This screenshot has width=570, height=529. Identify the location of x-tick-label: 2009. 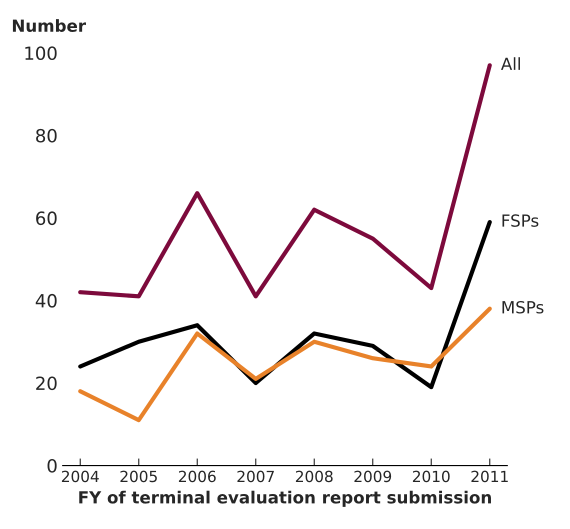
(373, 476).